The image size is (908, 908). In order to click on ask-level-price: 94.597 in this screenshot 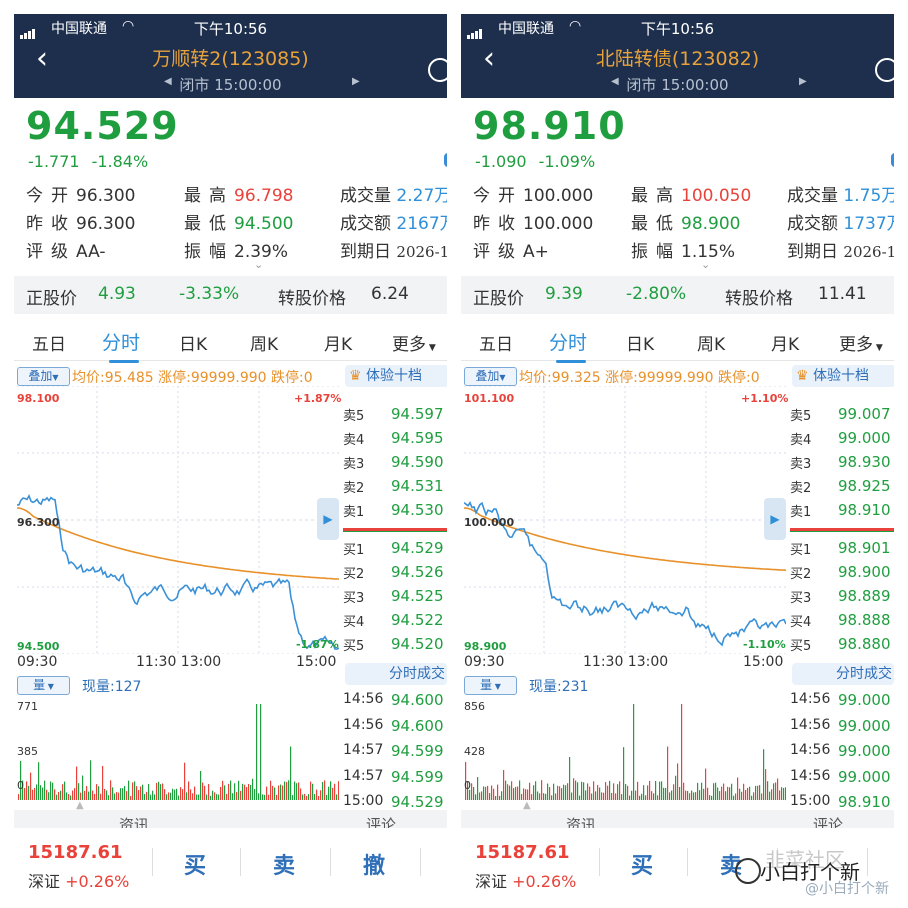, I will do `click(417, 414)`.